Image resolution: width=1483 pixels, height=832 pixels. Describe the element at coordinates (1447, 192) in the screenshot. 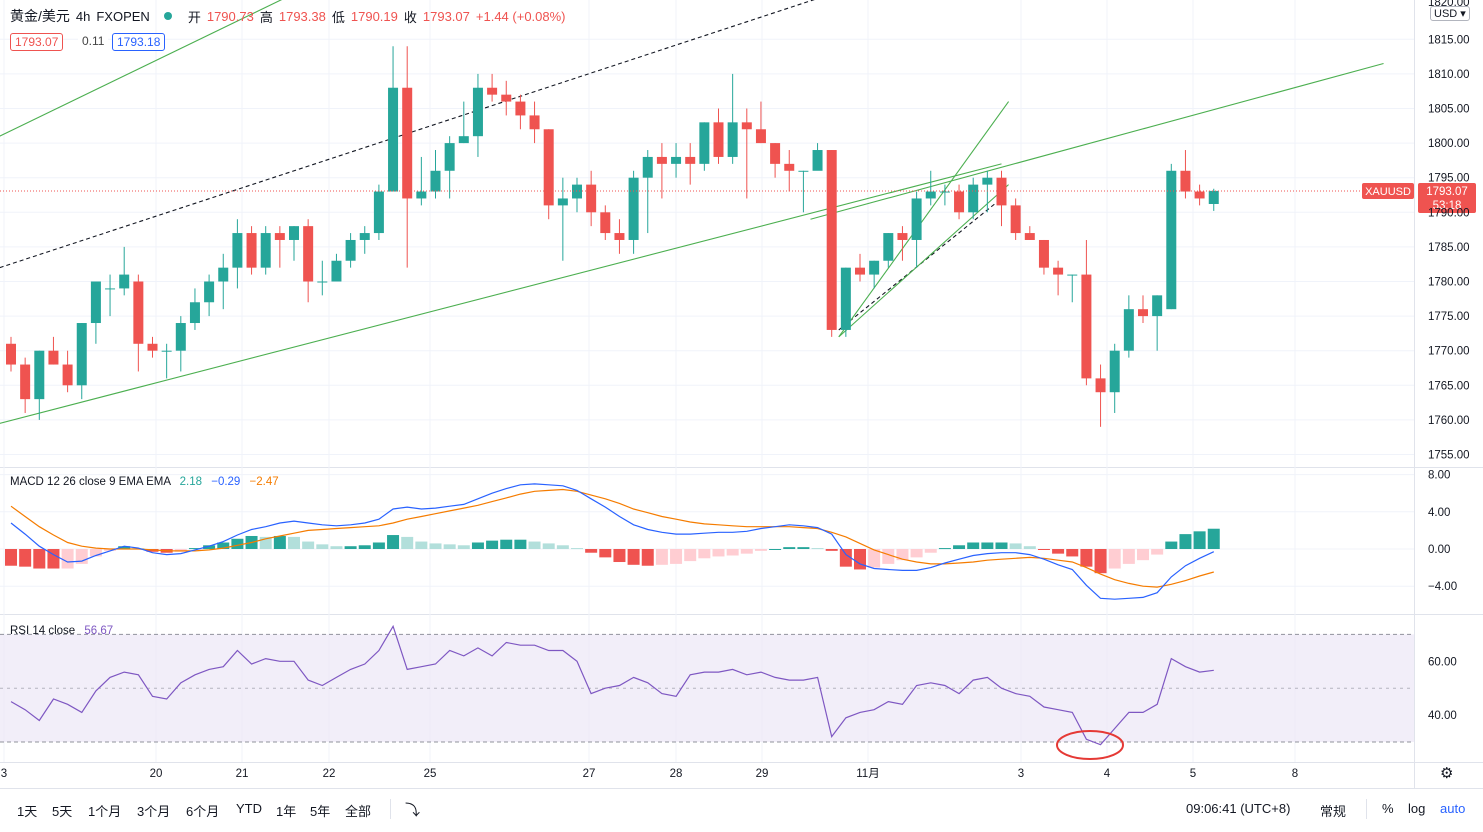

I see `last-price-tag: 1793.07` at that location.